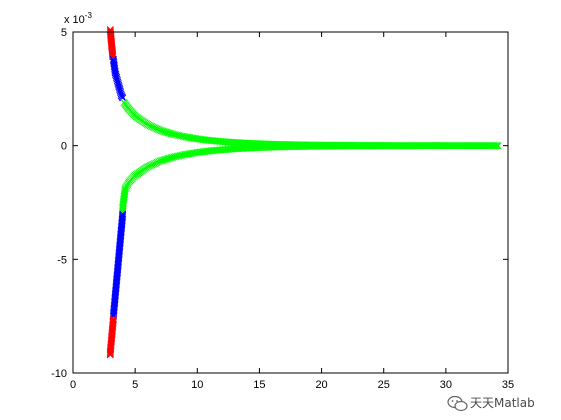 The width and height of the screenshot is (561, 420). Describe the element at coordinates (73, 385) in the screenshot. I see `x-tick-label: 0` at that location.